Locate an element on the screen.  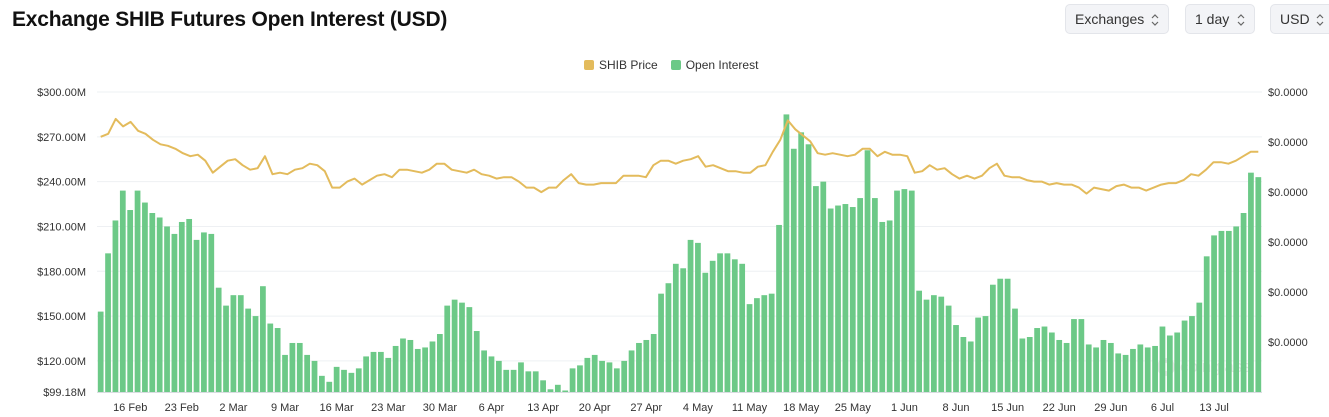
currency-select: USD is located at coordinates (1299, 19).